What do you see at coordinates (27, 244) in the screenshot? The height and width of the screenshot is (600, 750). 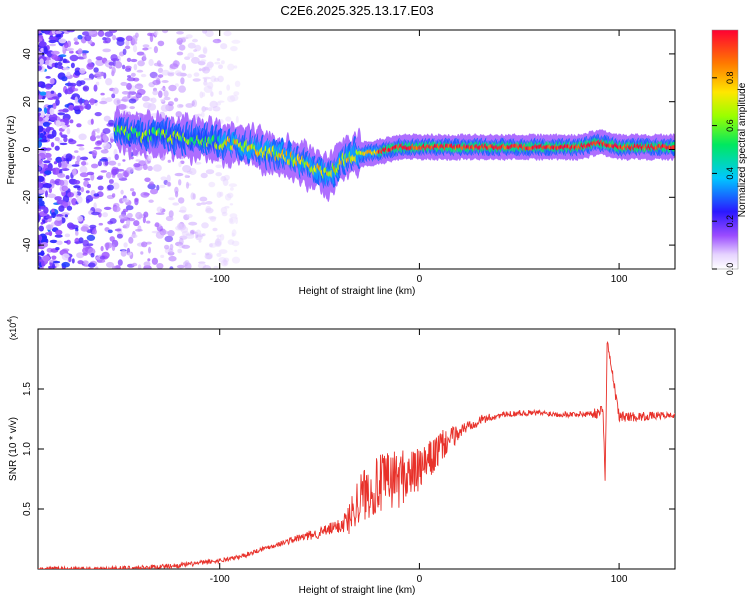 I see `y-tick-label: -40` at bounding box center [27, 244].